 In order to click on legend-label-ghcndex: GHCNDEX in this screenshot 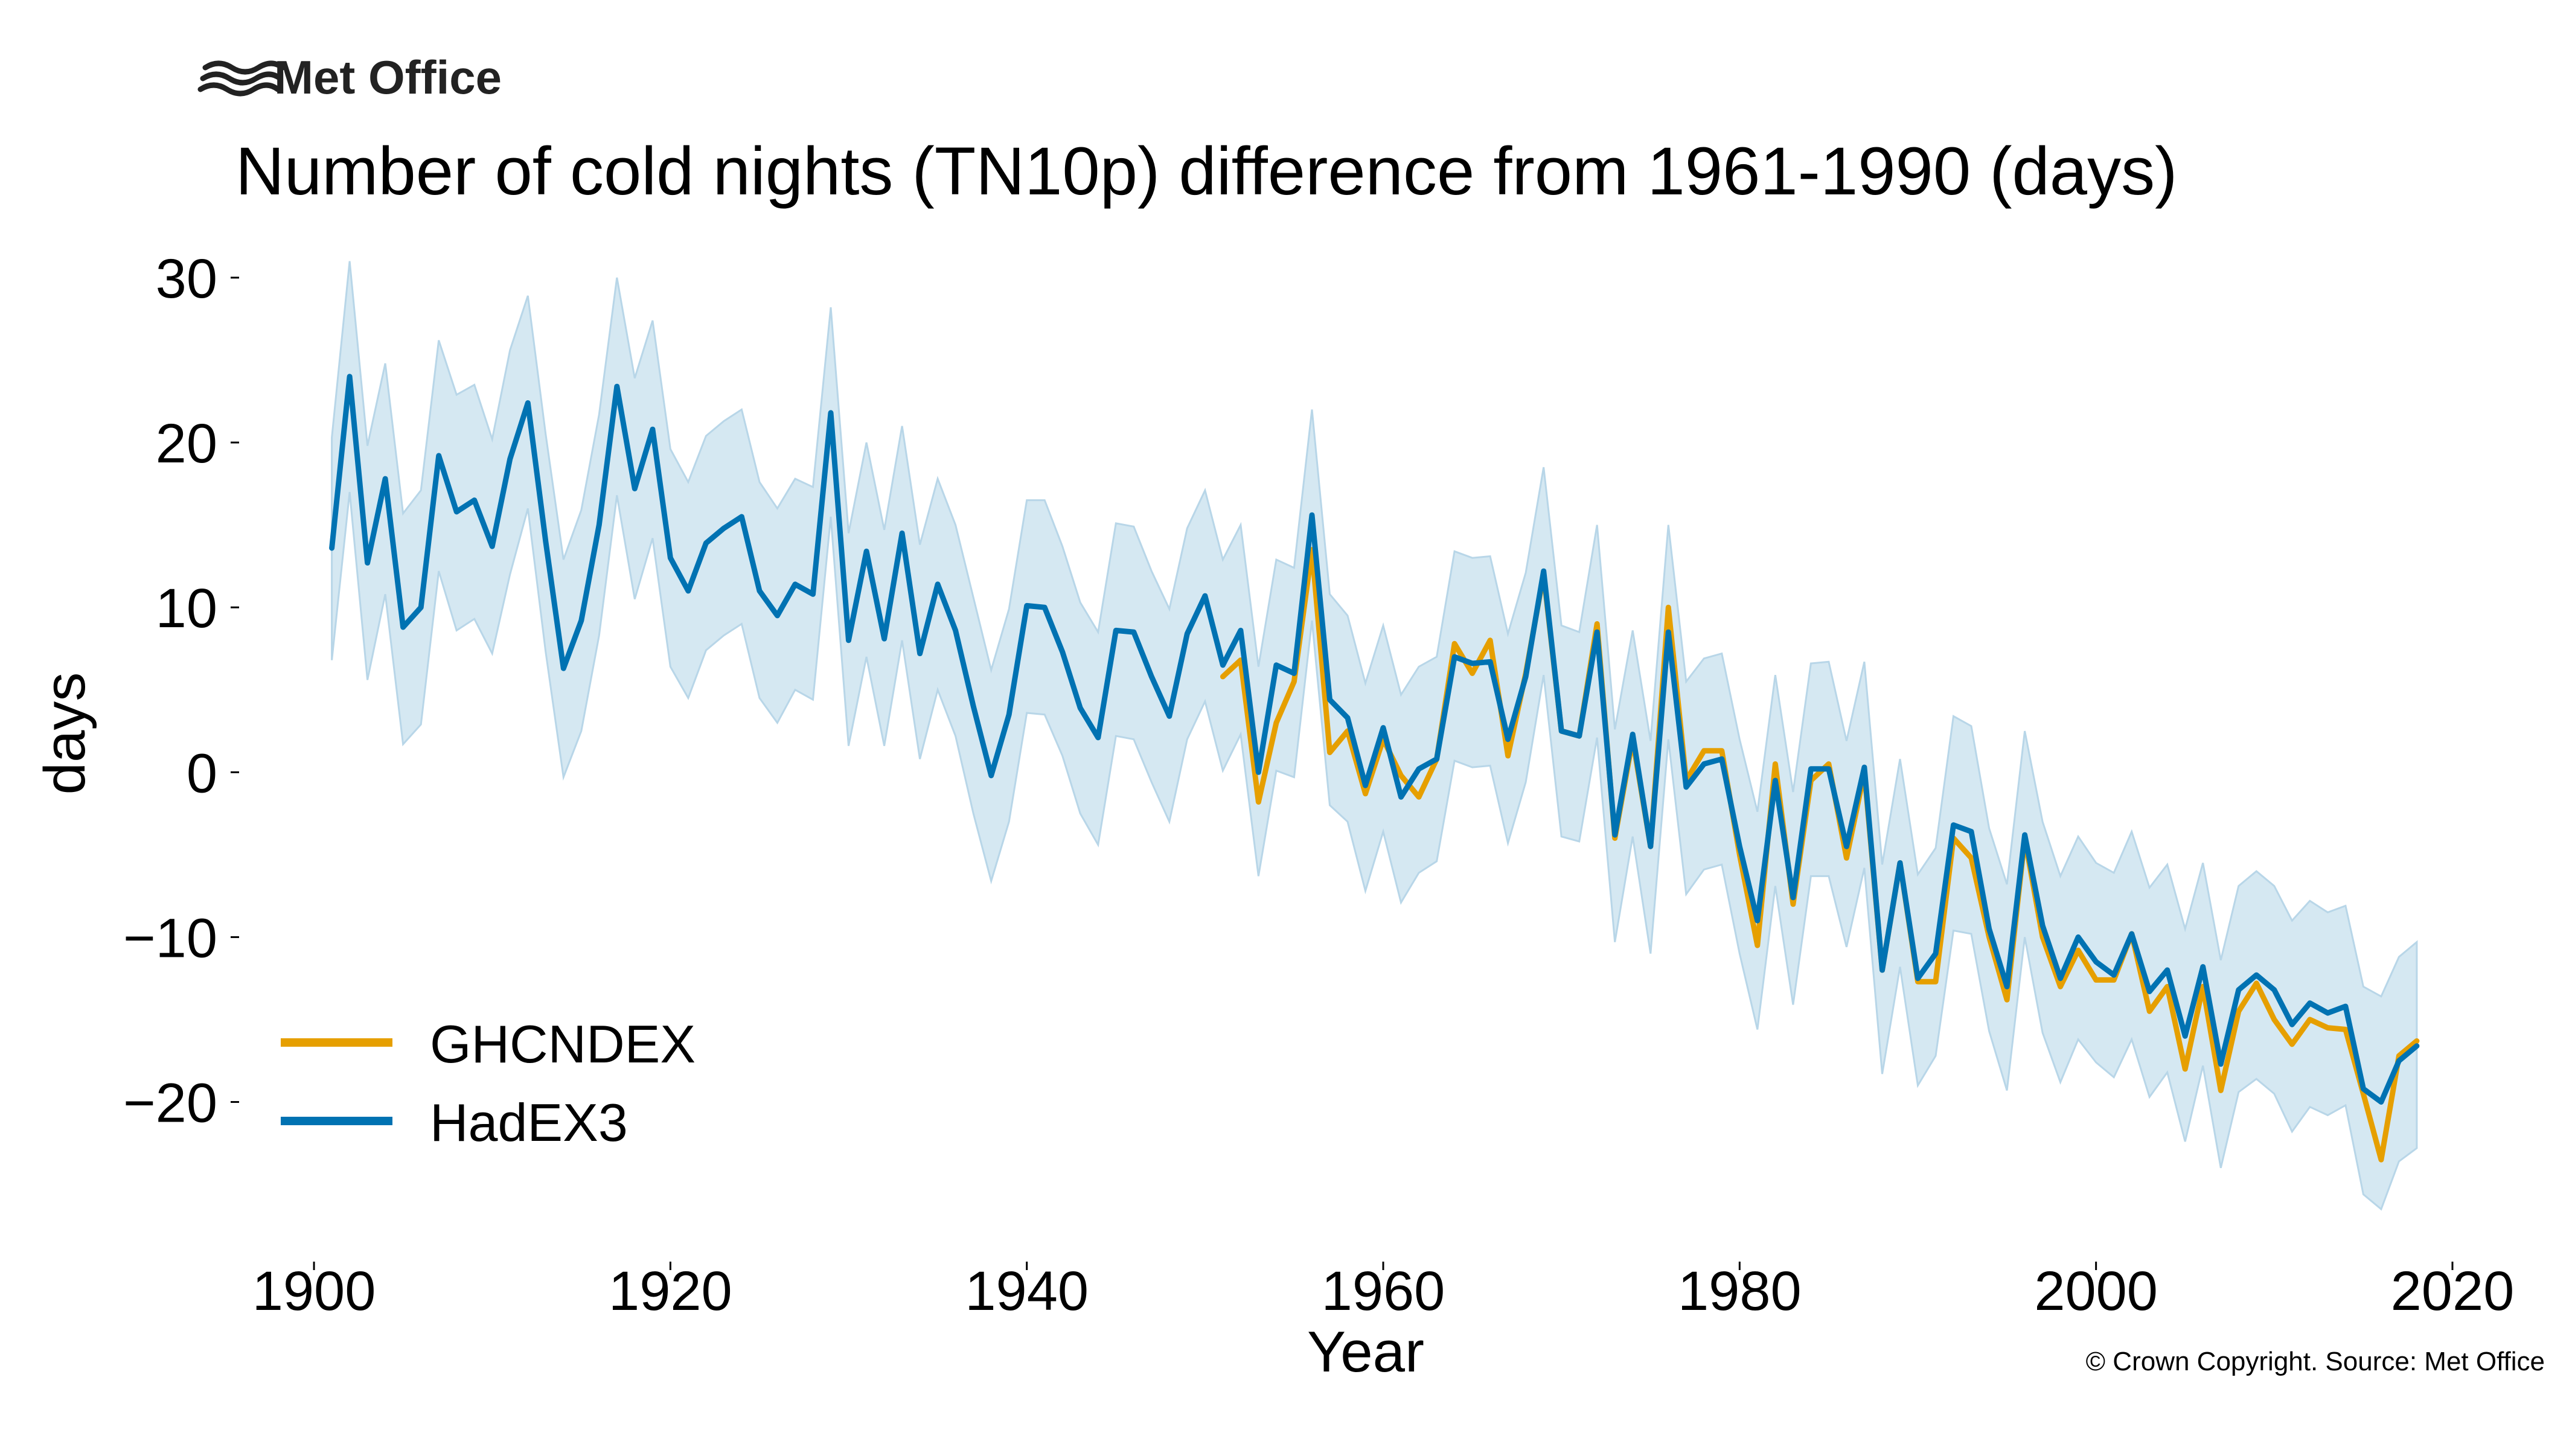, I will do `click(563, 1044)`.